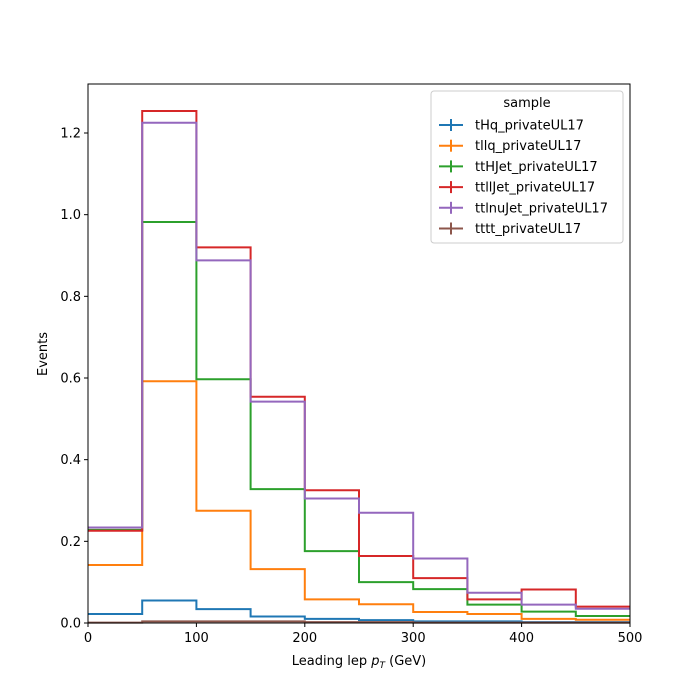 This screenshot has width=700, height=700. Describe the element at coordinates (196, 638) in the screenshot. I see `x-tick-label: 100` at that location.